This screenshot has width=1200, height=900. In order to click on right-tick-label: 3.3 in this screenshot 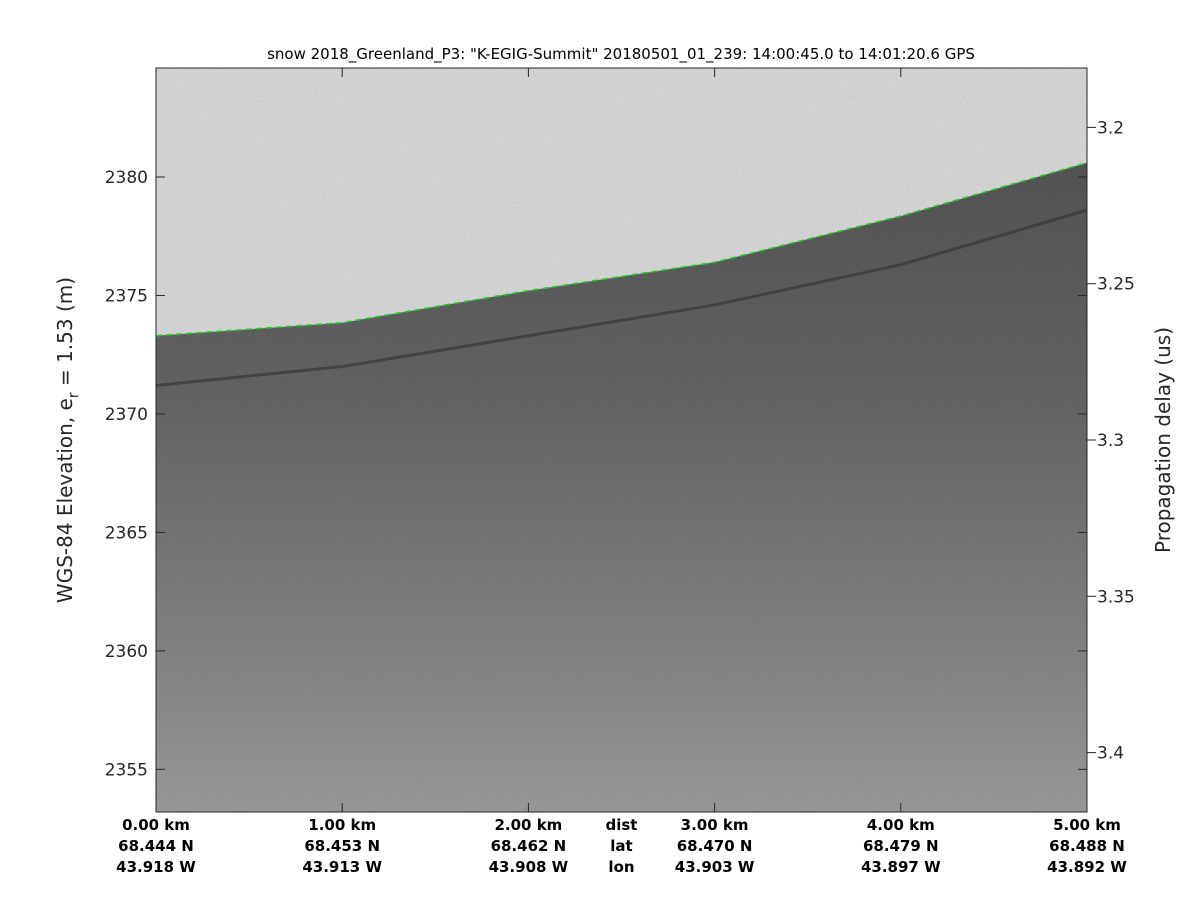, I will do `click(1110, 441)`.